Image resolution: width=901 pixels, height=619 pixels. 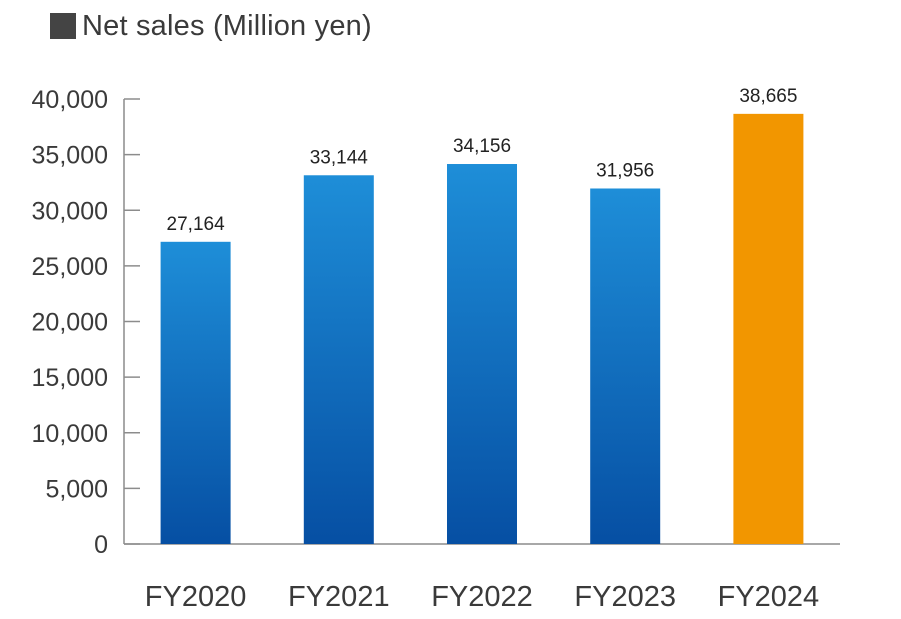 I want to click on bar-fy2021, so click(x=338, y=359).